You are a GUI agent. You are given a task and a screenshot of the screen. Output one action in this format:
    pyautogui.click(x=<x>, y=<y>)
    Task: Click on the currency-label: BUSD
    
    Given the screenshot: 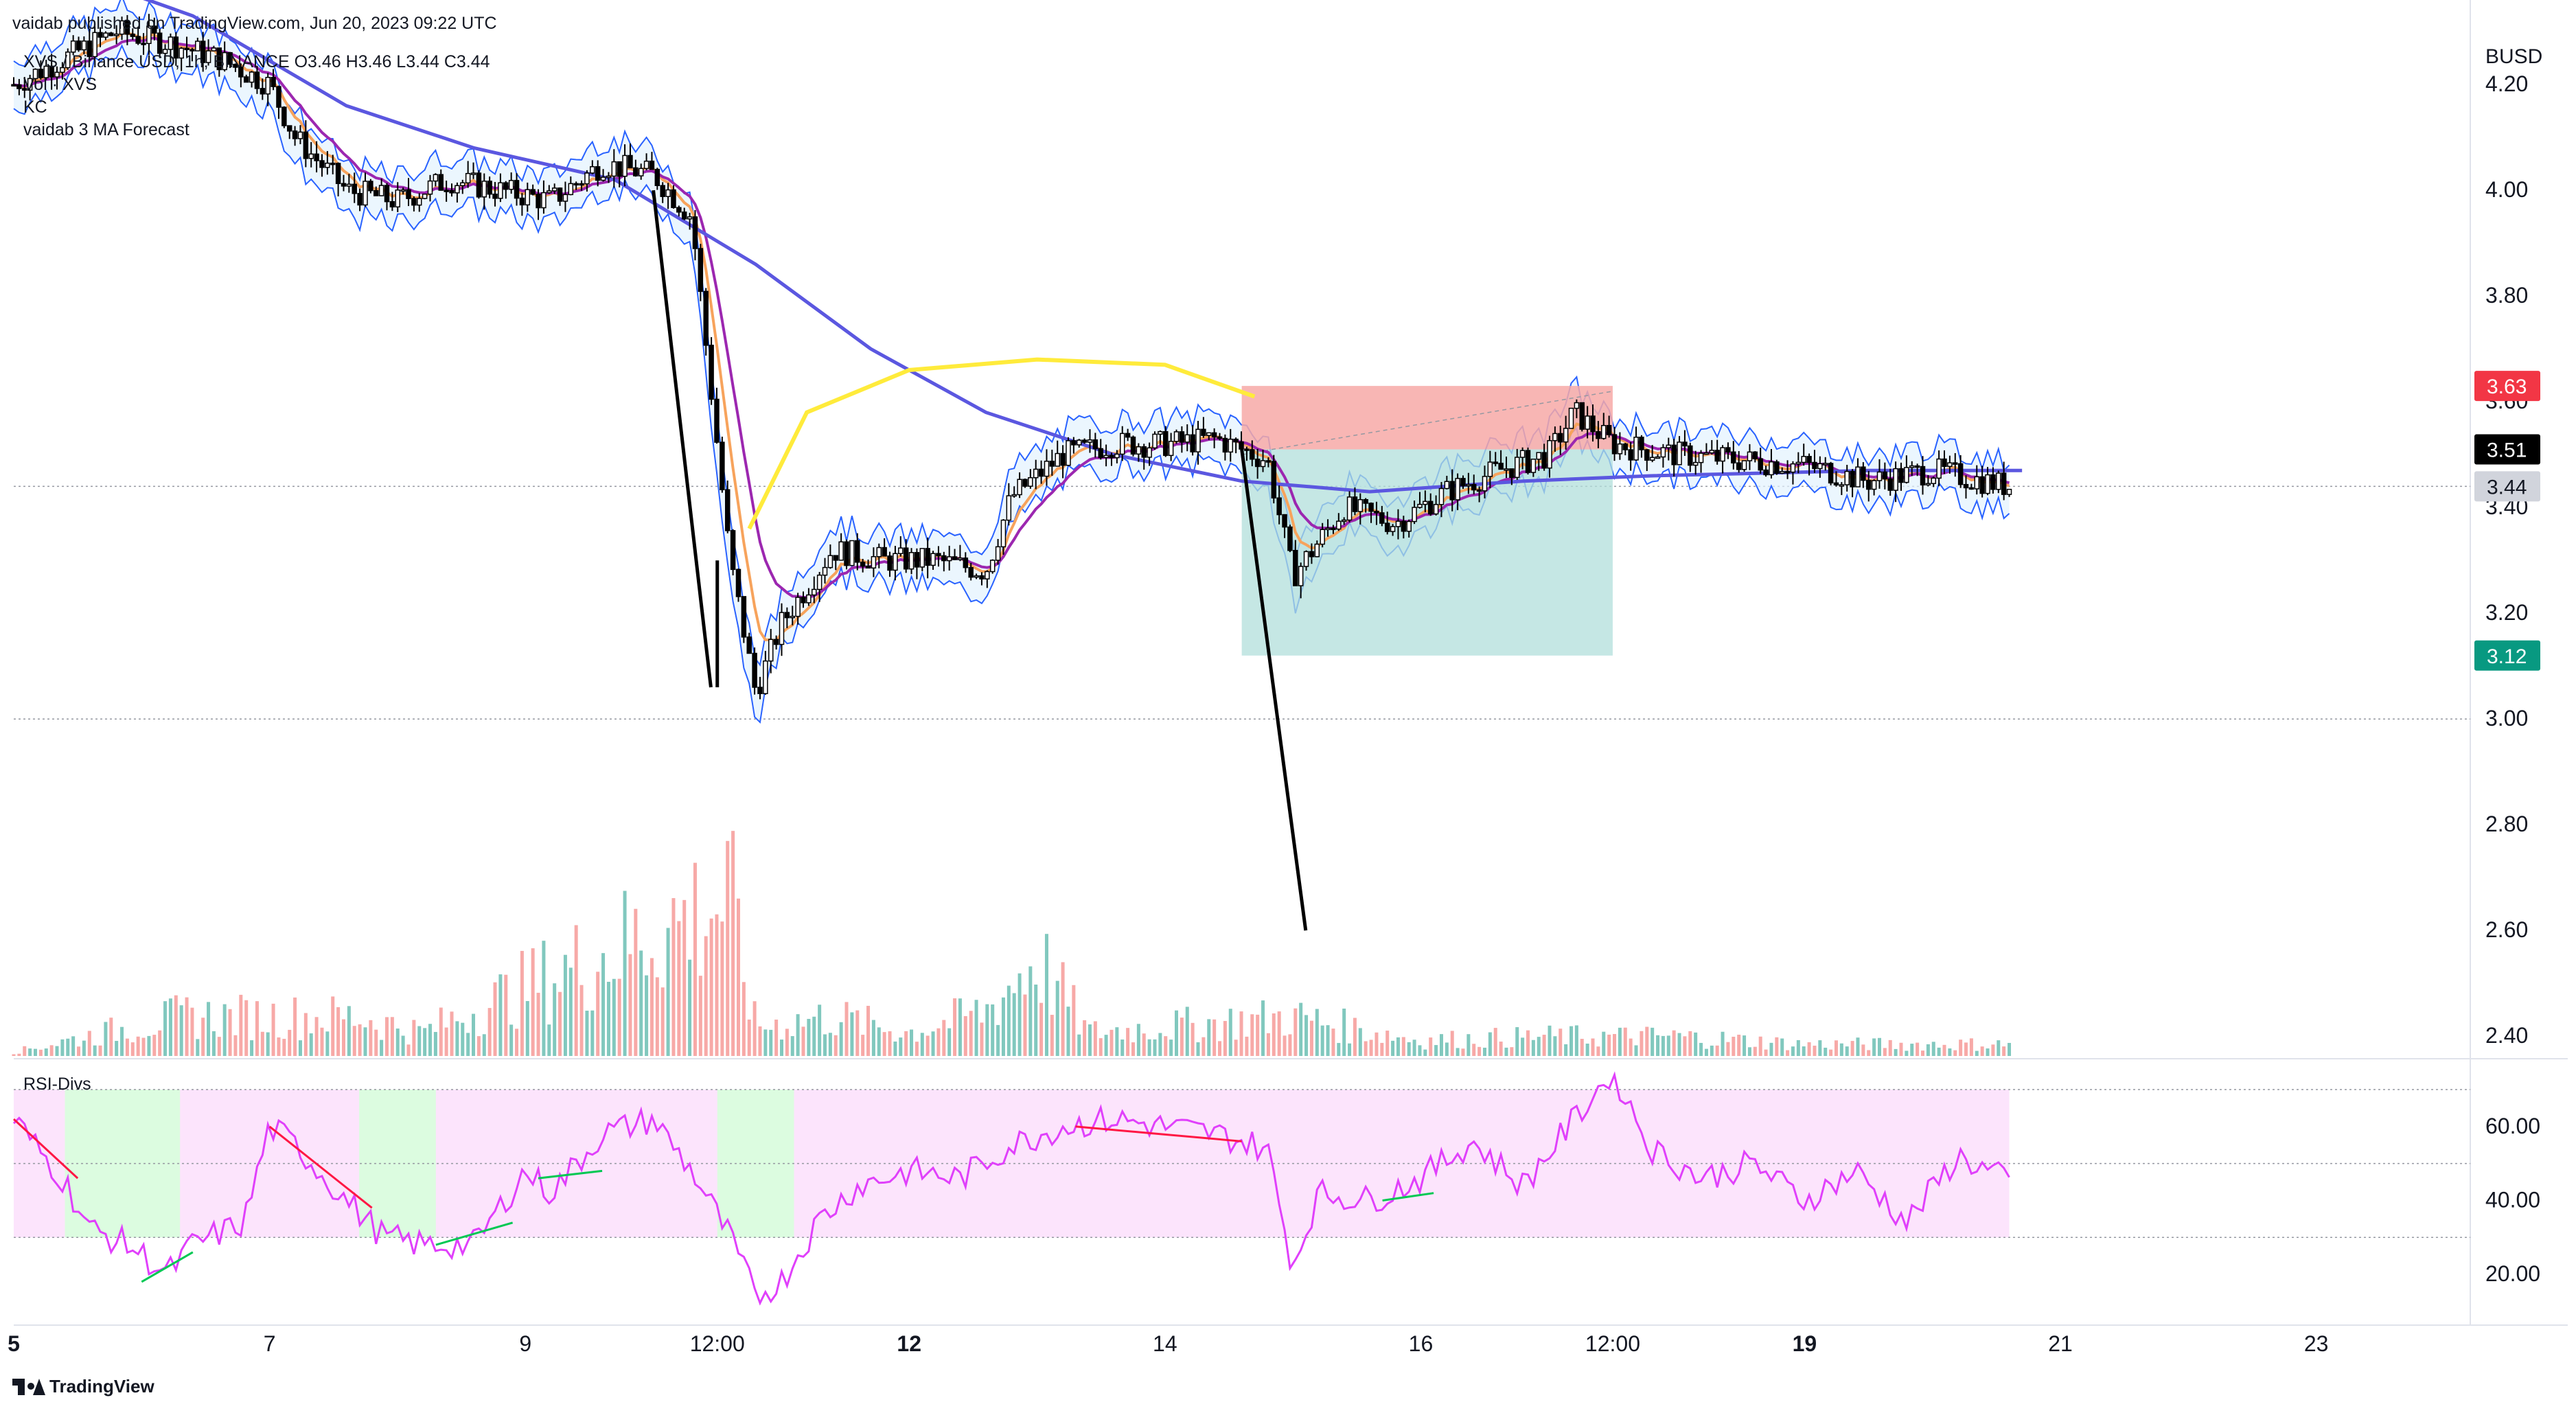 What is the action you would take?
    pyautogui.click(x=2514, y=56)
    